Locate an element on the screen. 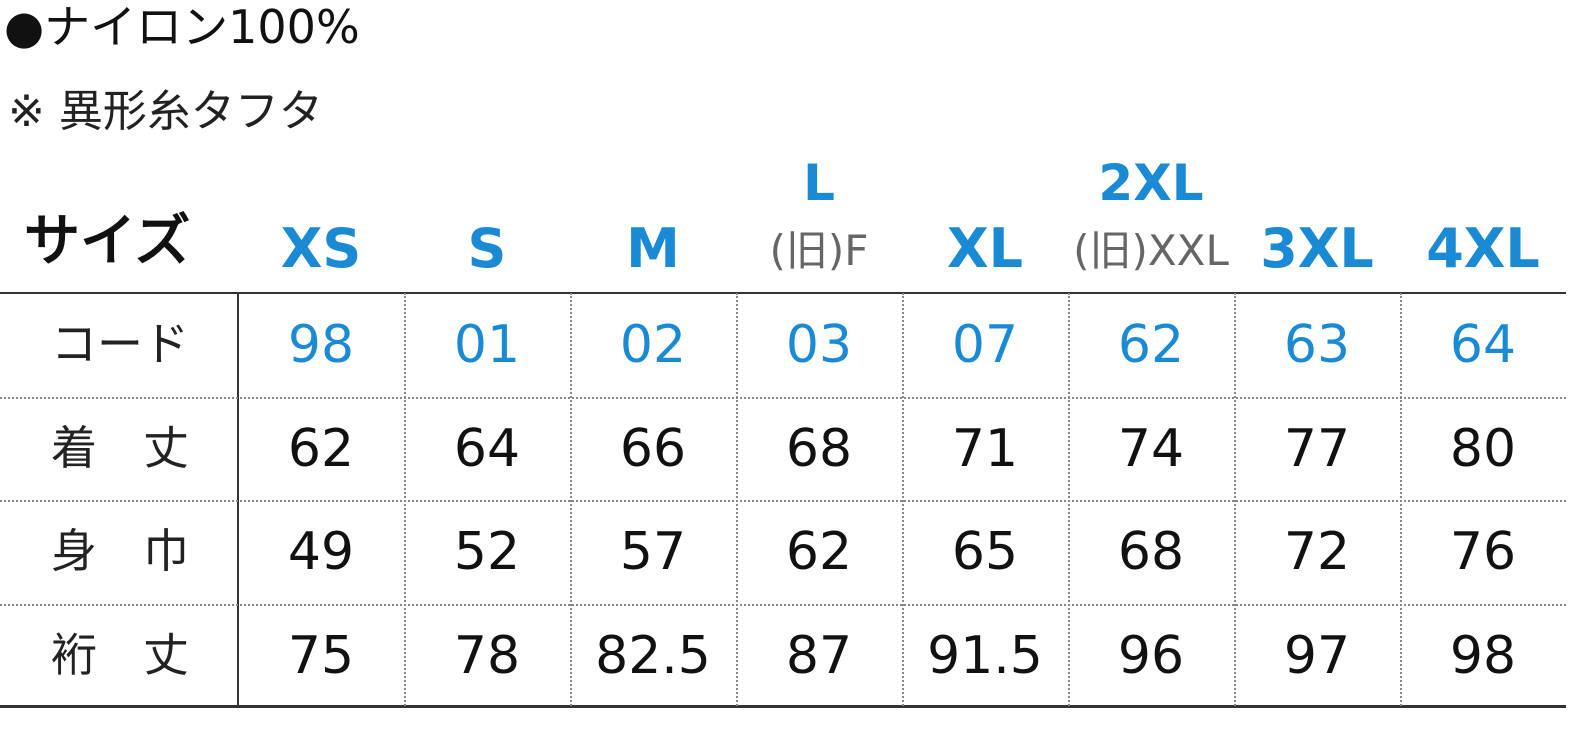 The image size is (1575, 738). size-label: S is located at coordinates (487, 248).